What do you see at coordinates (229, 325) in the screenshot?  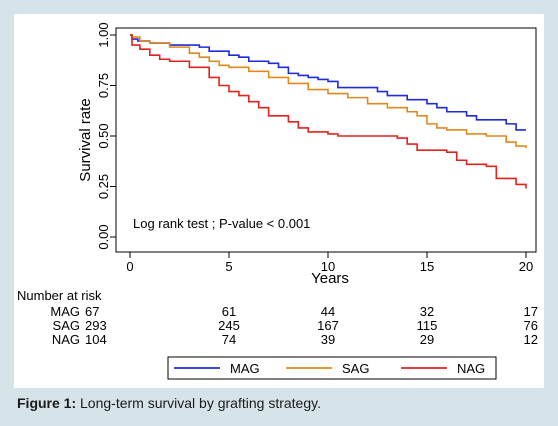 I see `risk-count: 245` at bounding box center [229, 325].